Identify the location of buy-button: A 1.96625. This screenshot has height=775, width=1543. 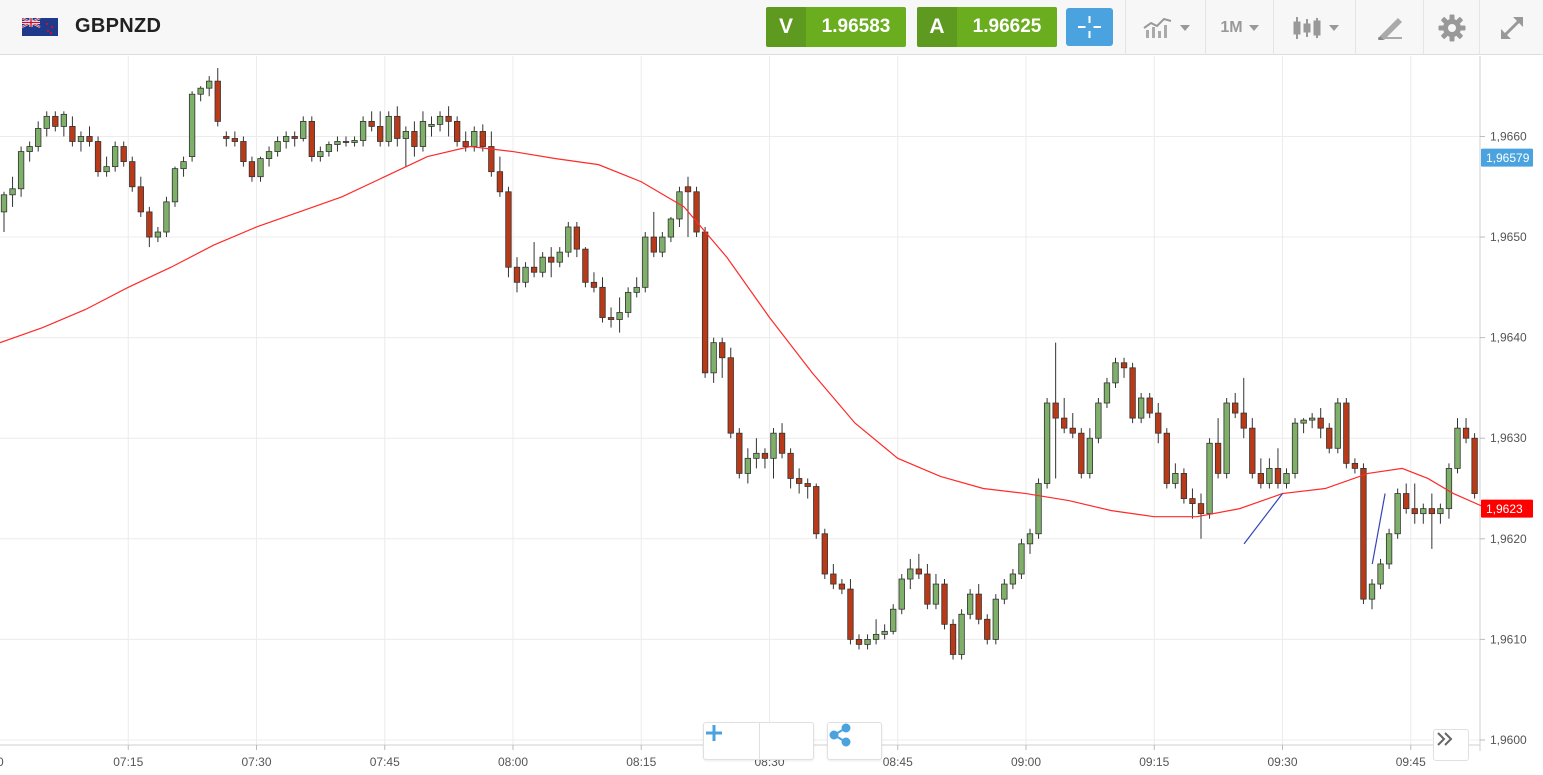
(987, 27).